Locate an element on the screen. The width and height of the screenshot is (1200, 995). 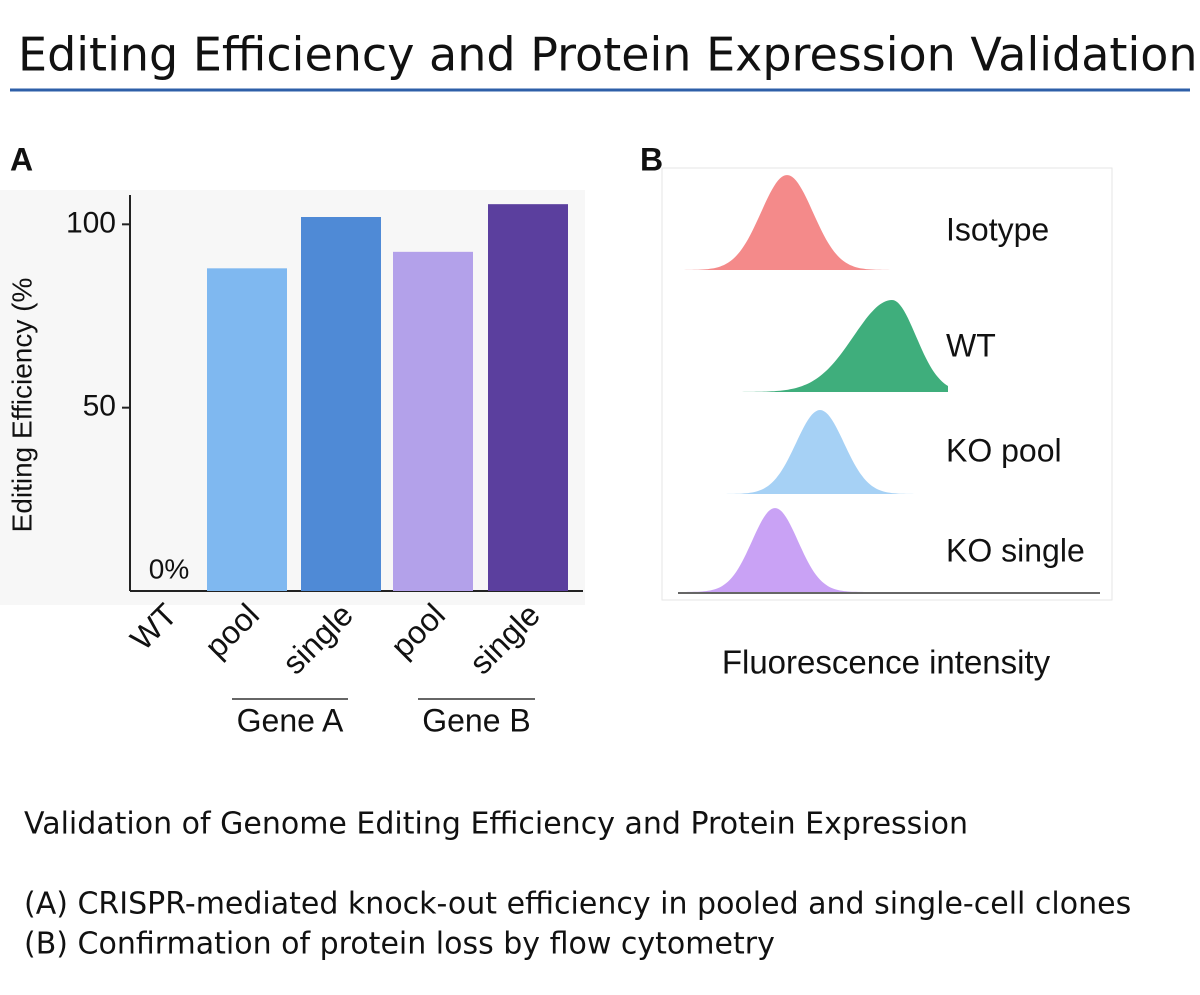
panel-label: A is located at coordinates (21, 159).